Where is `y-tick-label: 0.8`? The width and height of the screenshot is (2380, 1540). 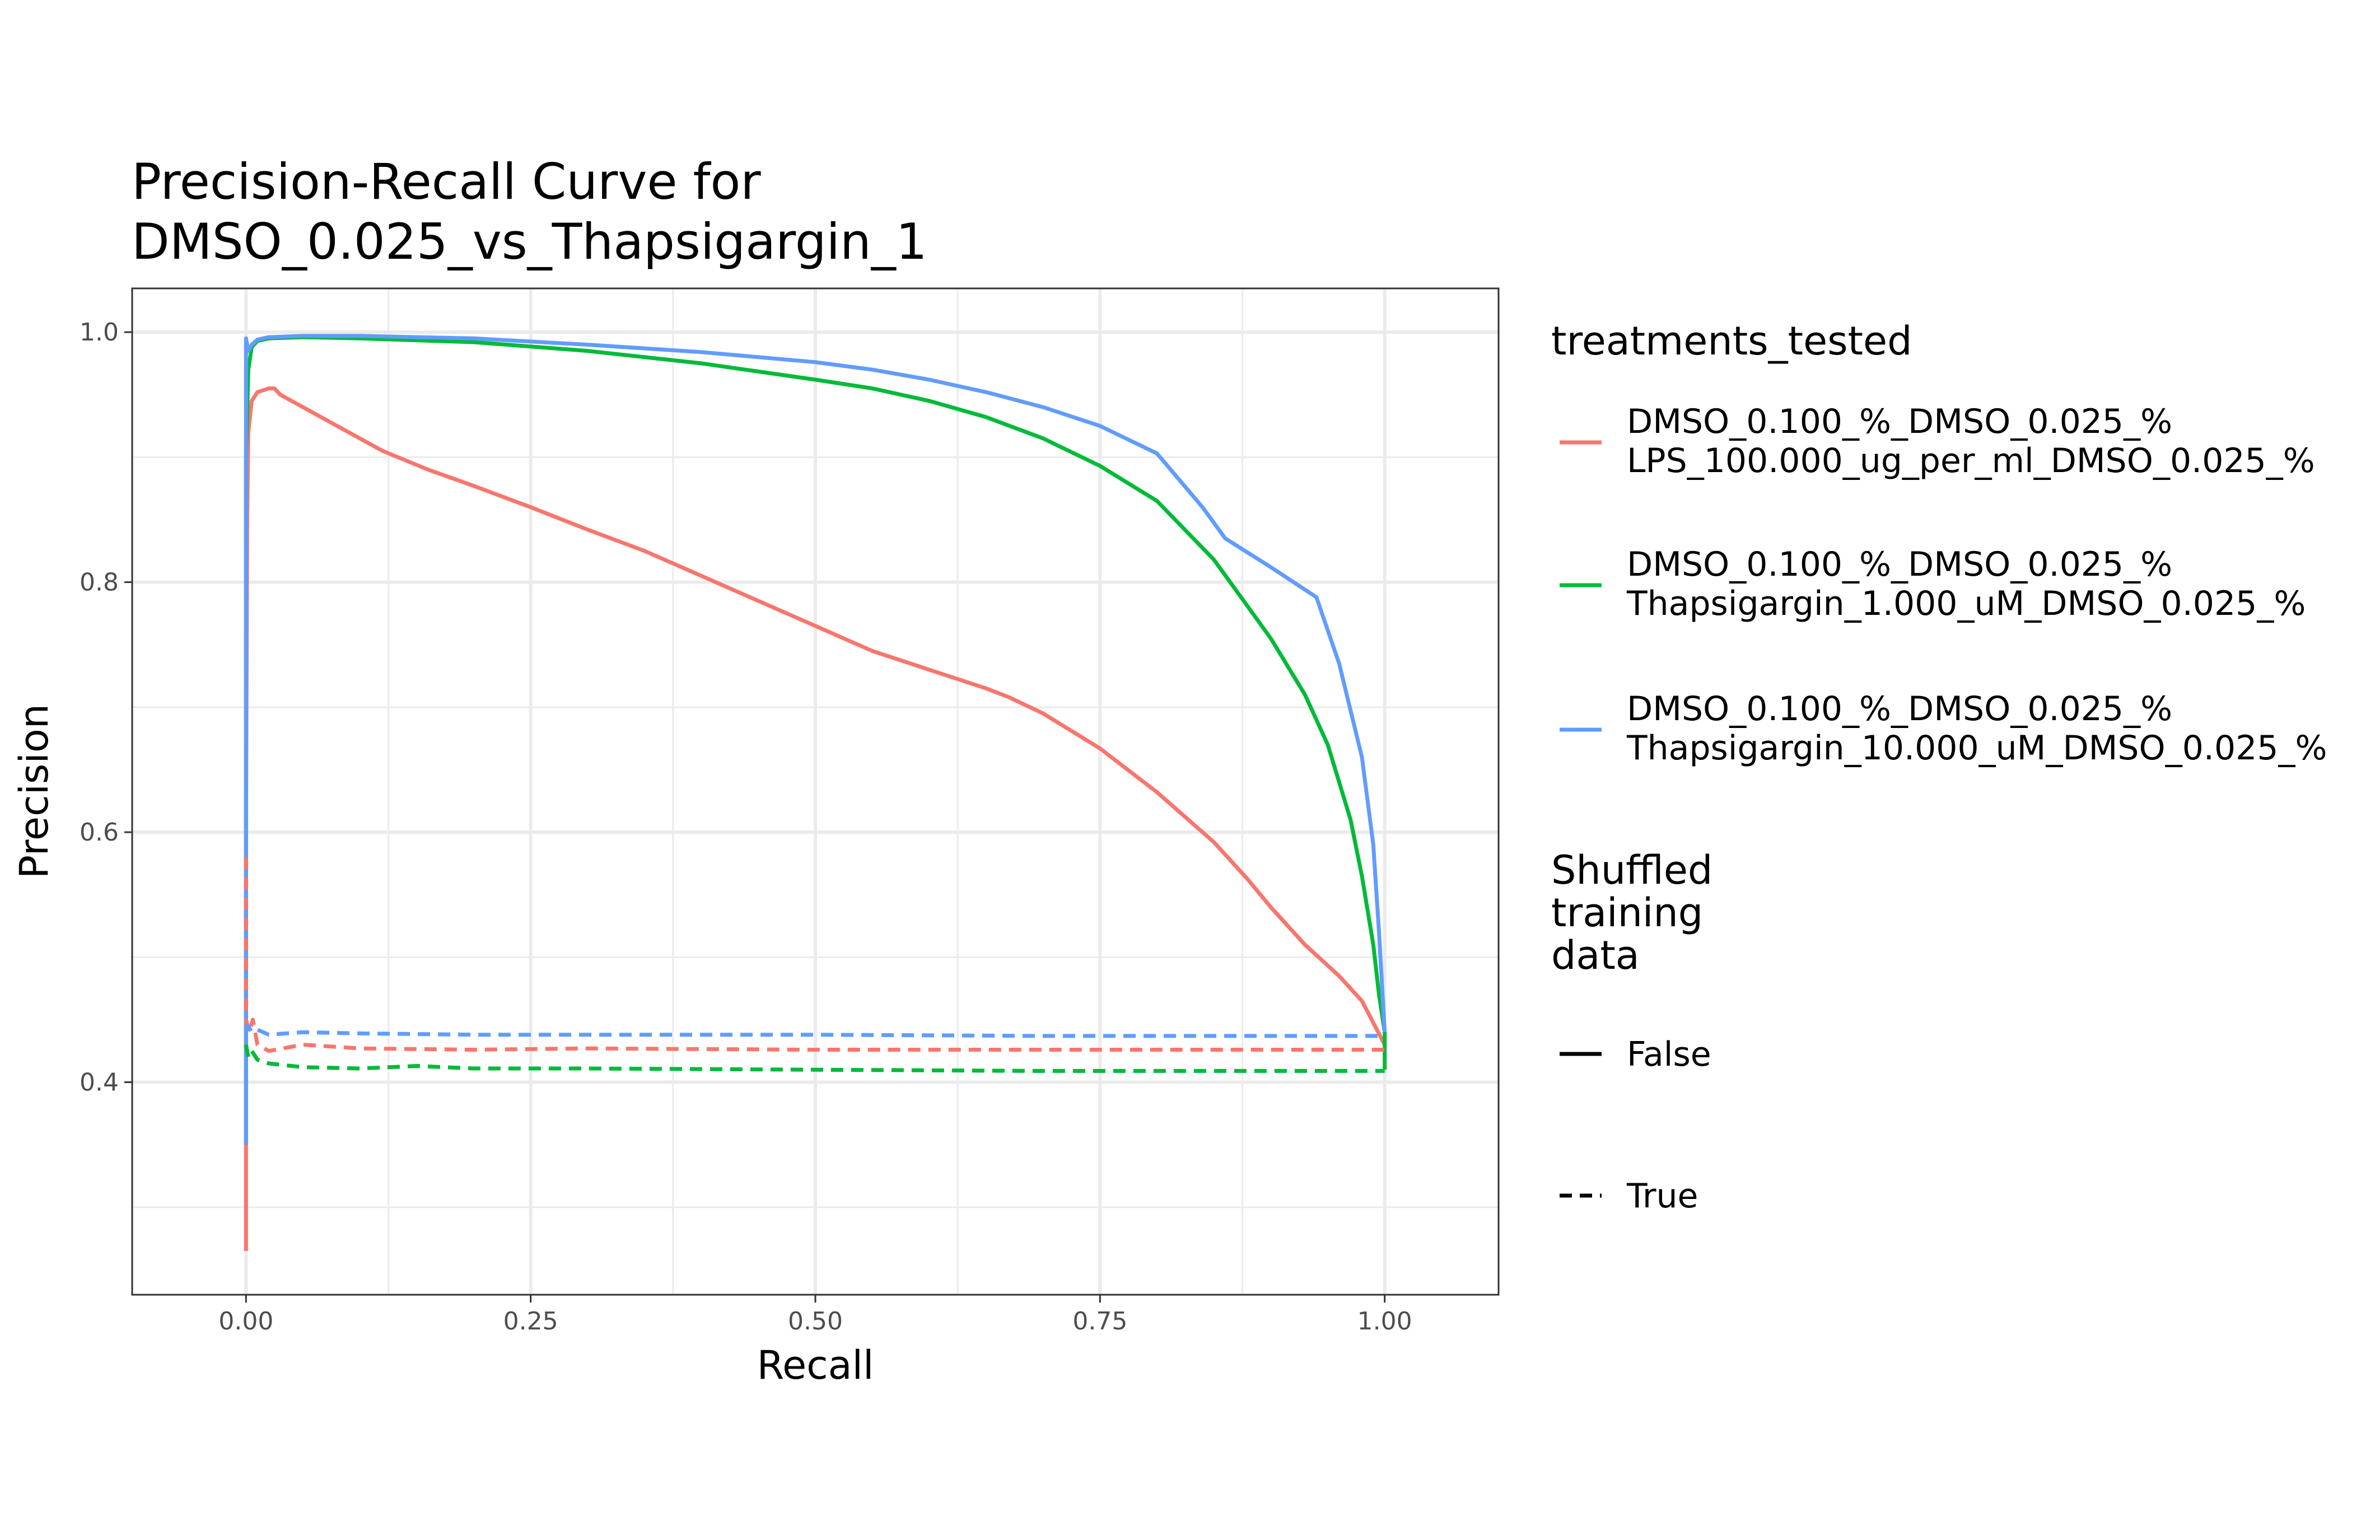
y-tick-label: 0.8 is located at coordinates (100, 583).